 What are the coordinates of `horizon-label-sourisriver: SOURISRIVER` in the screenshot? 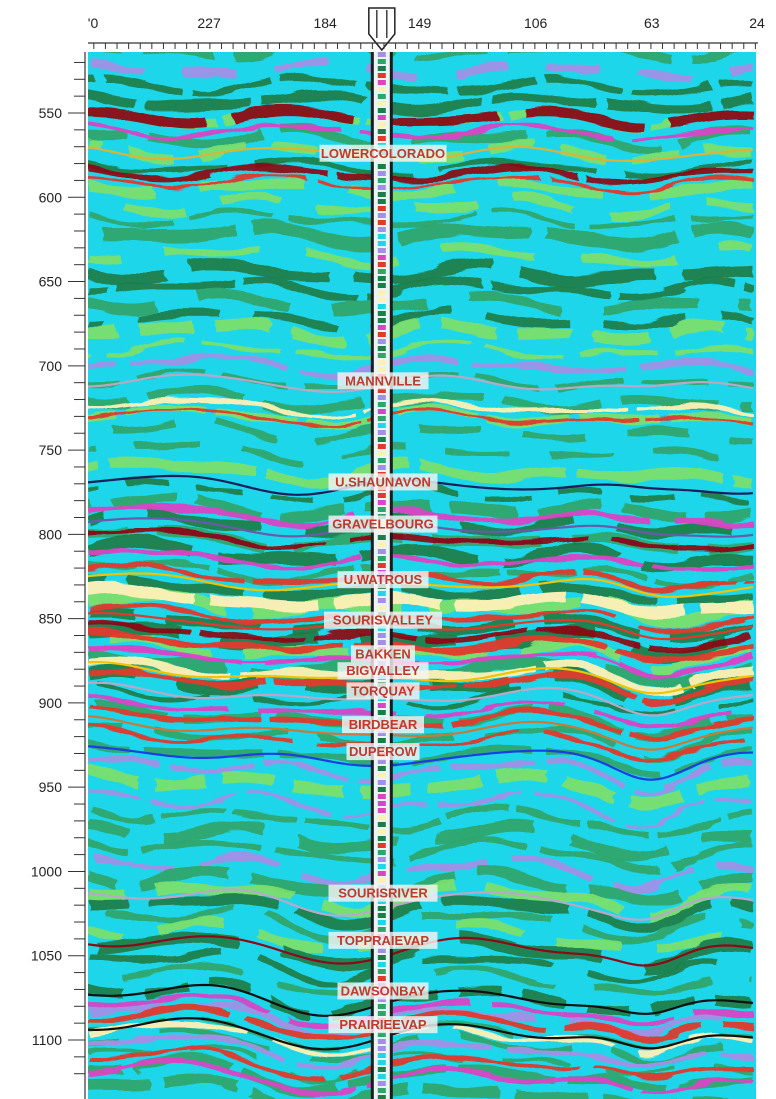 It's located at (383, 893).